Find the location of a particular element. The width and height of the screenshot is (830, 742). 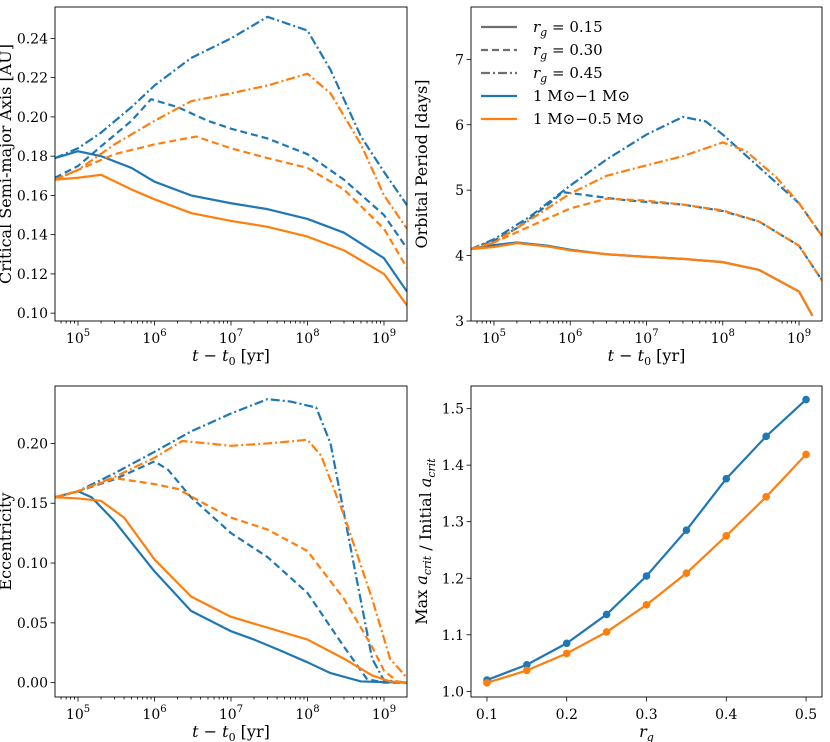

legend-label-1: rg = 0.30 is located at coordinates (568, 51).